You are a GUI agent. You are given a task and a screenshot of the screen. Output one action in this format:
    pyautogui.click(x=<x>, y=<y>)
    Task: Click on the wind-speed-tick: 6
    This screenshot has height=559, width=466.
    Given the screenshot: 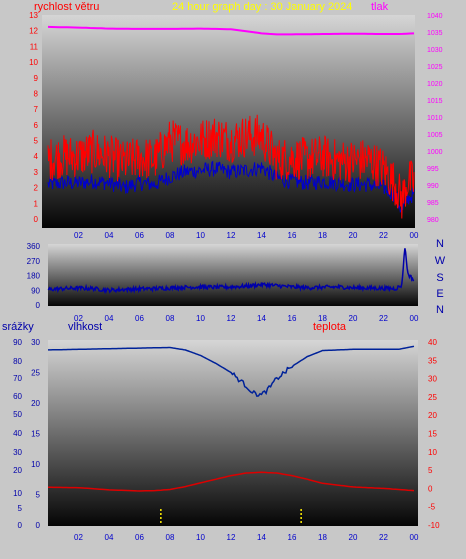 What is the action you would take?
    pyautogui.click(x=36, y=125)
    